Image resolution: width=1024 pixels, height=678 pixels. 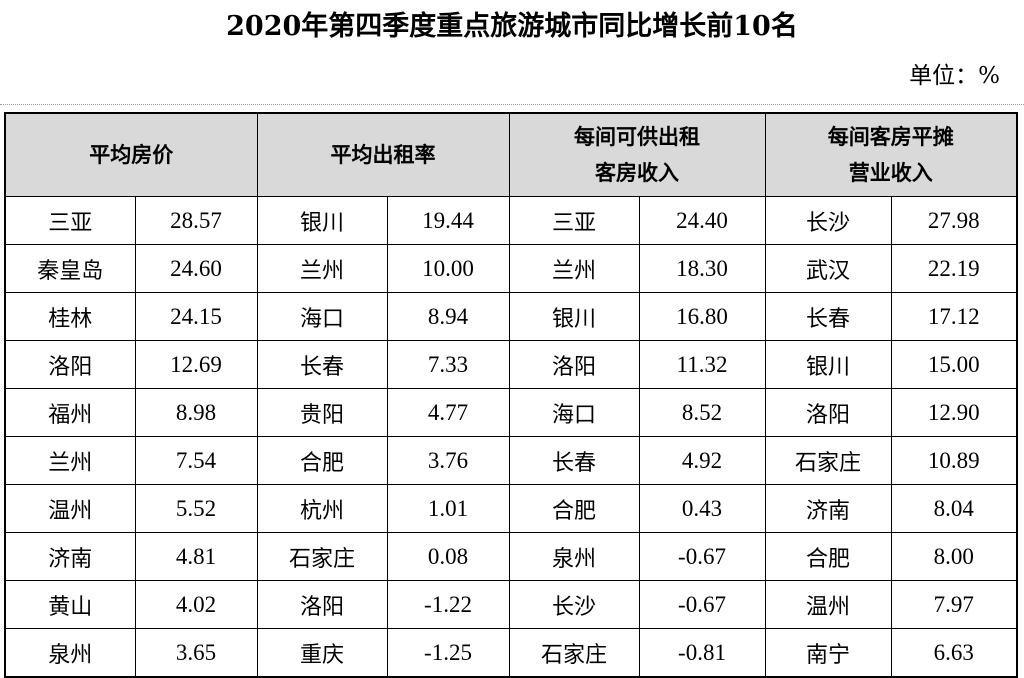 What do you see at coordinates (954, 508) in the screenshot?
I see `value-cell: 8.04` at bounding box center [954, 508].